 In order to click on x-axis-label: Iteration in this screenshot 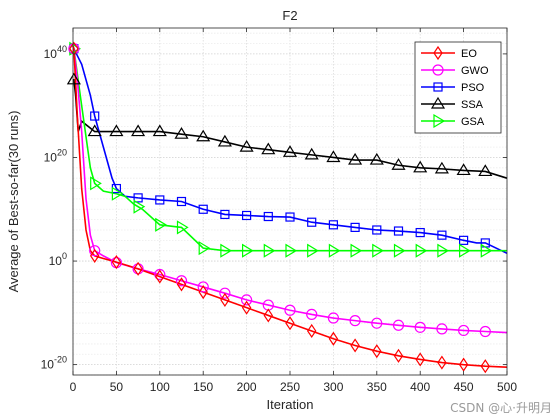, I will do `click(290, 404)`.